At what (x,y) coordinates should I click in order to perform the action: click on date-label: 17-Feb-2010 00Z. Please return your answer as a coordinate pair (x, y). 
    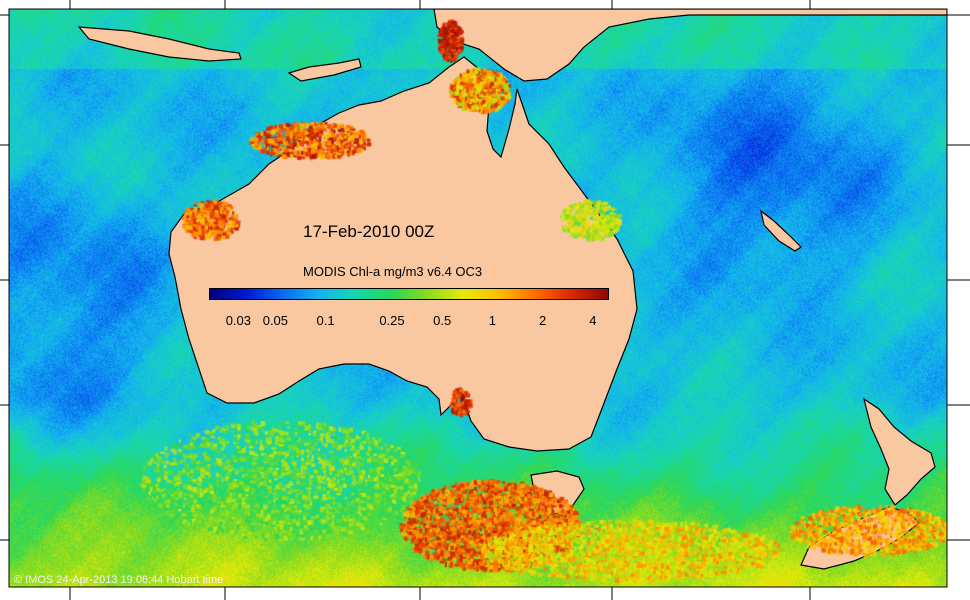
    Looking at the image, I should click on (369, 231).